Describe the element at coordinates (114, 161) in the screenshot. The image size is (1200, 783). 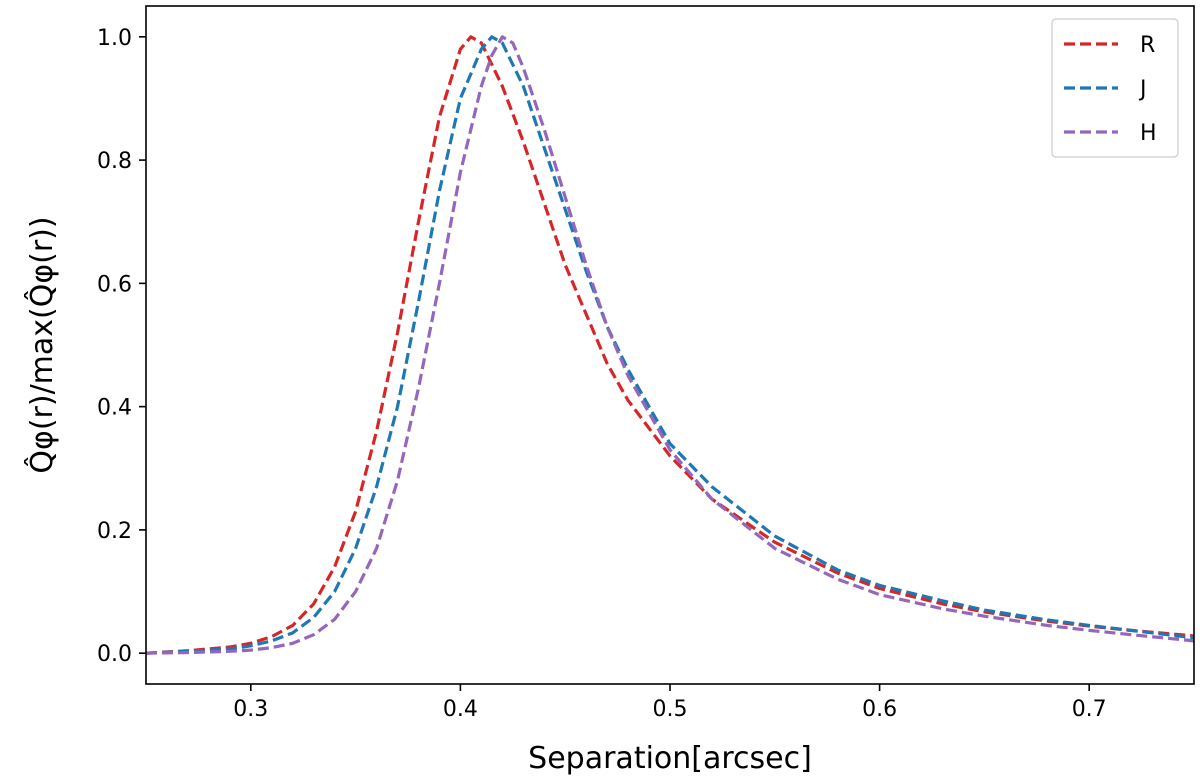
I see `y-tick-label: 0.8` at that location.